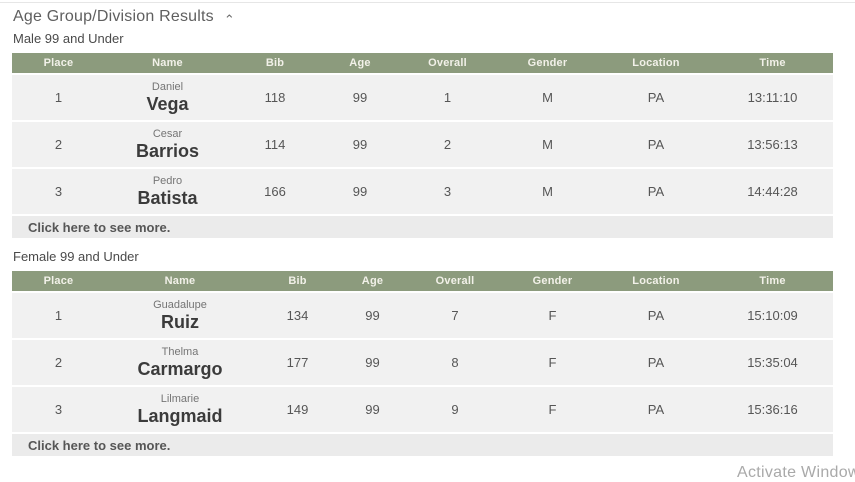 This screenshot has height=482, width=855. Describe the element at coordinates (180, 369) in the screenshot. I see `last-name: Carmargo` at that location.